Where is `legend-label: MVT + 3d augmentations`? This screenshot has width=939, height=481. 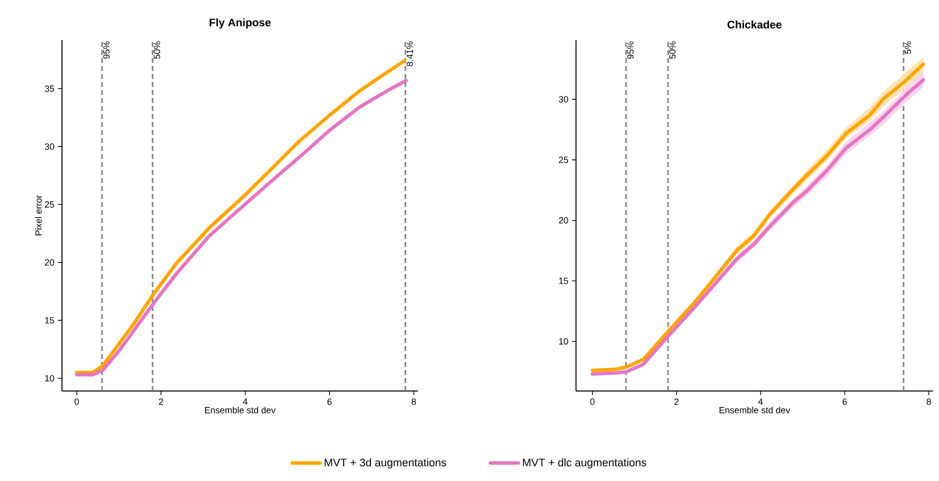
legend-label: MVT + 3d augmentations is located at coordinates (385, 463).